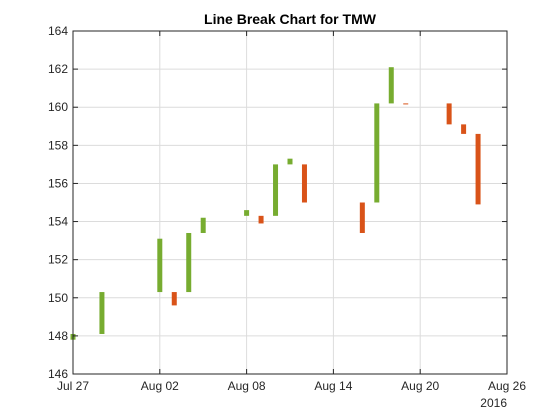  Describe the element at coordinates (333, 386) in the screenshot. I see `x-tick-label: Aug 14` at that location.